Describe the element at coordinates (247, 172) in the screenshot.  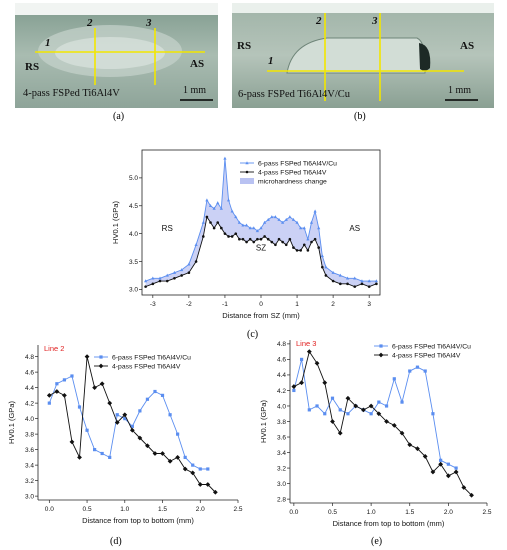
I see `chart-c-legend-marker` at that location.